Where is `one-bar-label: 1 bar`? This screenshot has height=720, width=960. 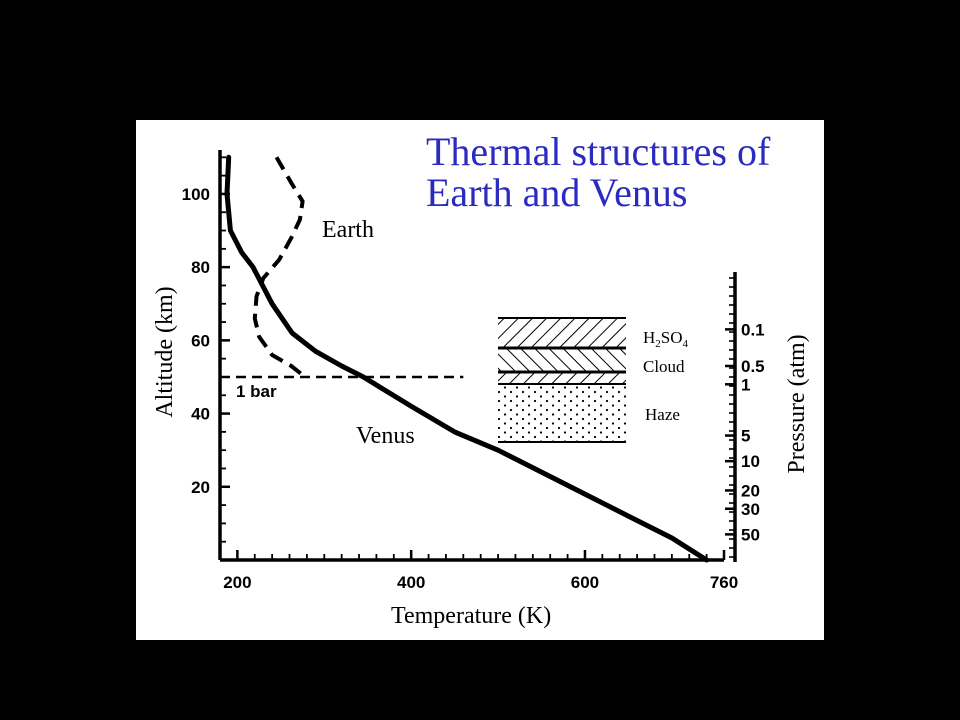
one-bar-label: 1 bar is located at coordinates (256, 391).